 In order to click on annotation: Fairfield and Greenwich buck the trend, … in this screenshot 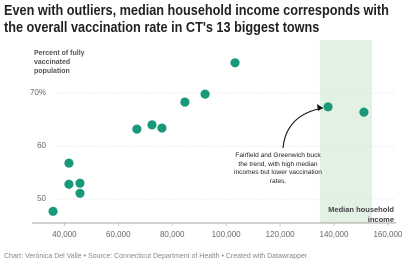, I will do `click(278, 168)`.